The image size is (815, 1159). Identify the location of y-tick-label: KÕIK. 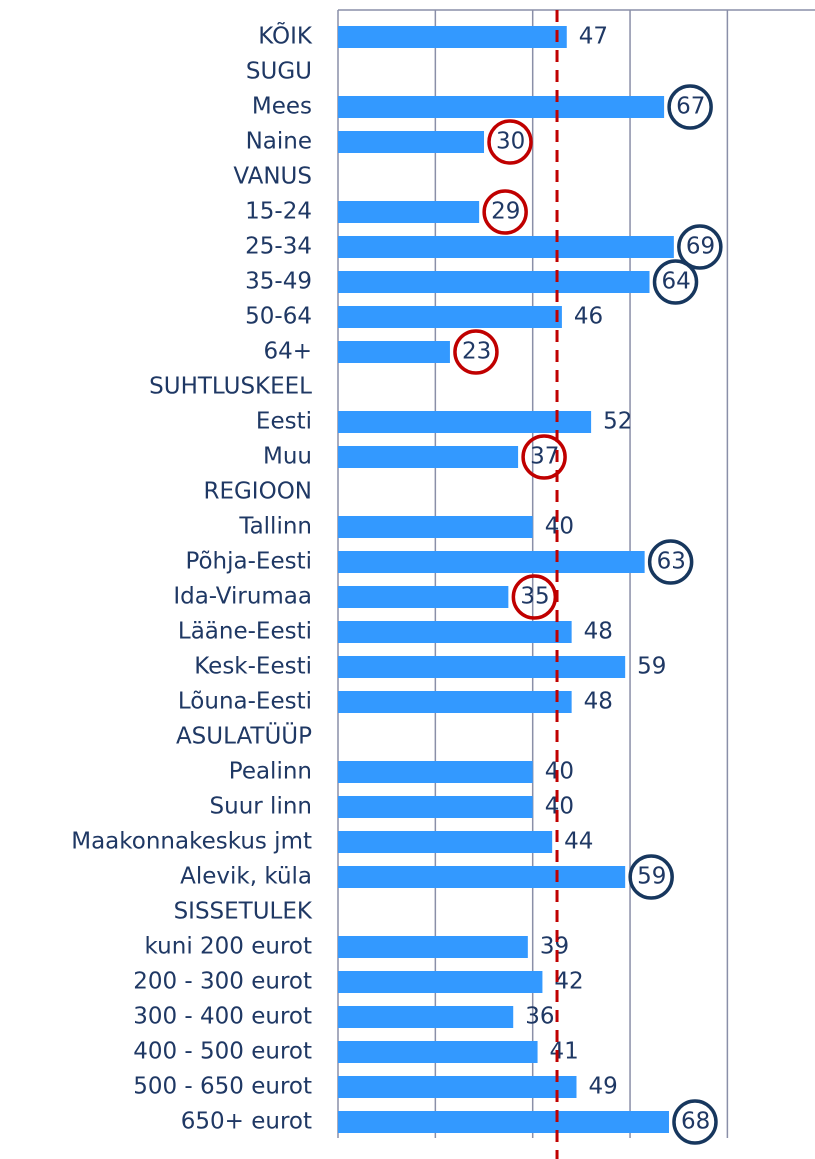
(285, 35).